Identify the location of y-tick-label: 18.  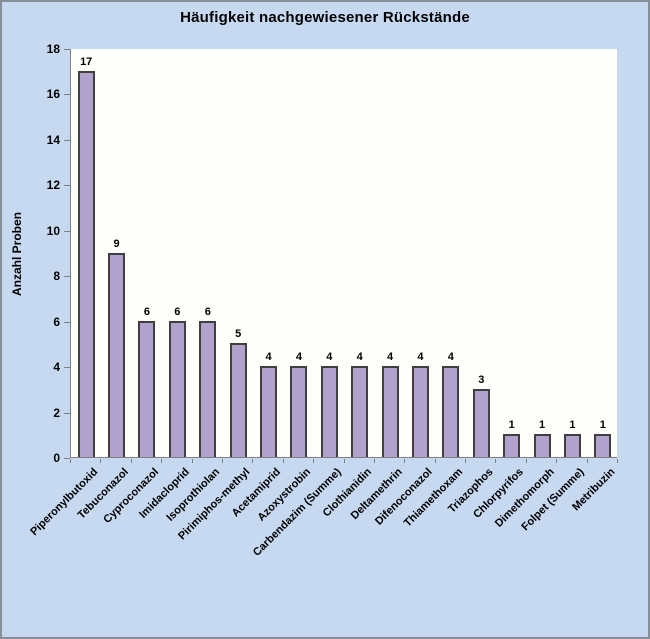
(53, 49).